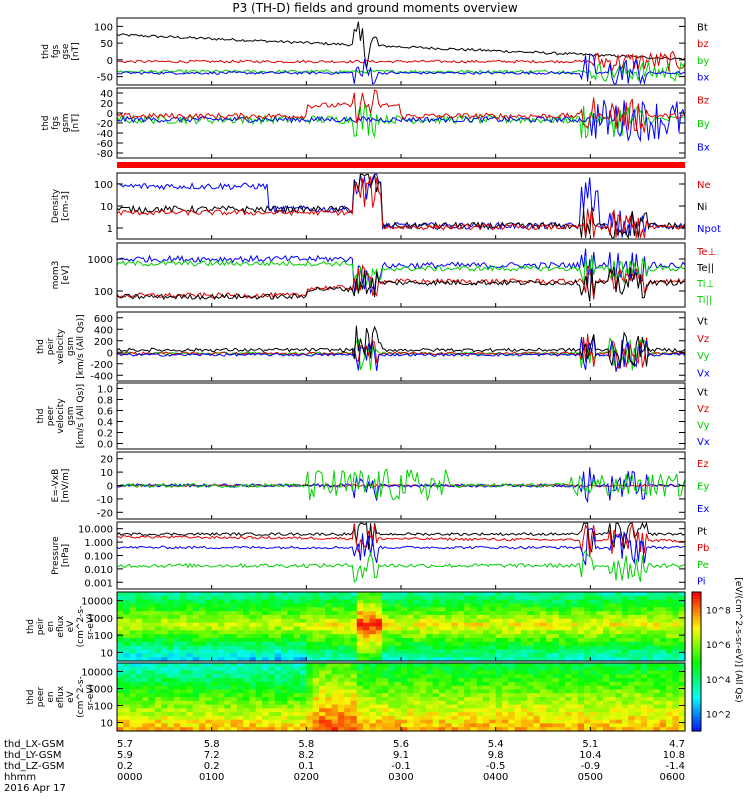 Image resolution: width=750 pixels, height=800 pixels. I want to click on peir-velocity-frame, so click(401, 346).